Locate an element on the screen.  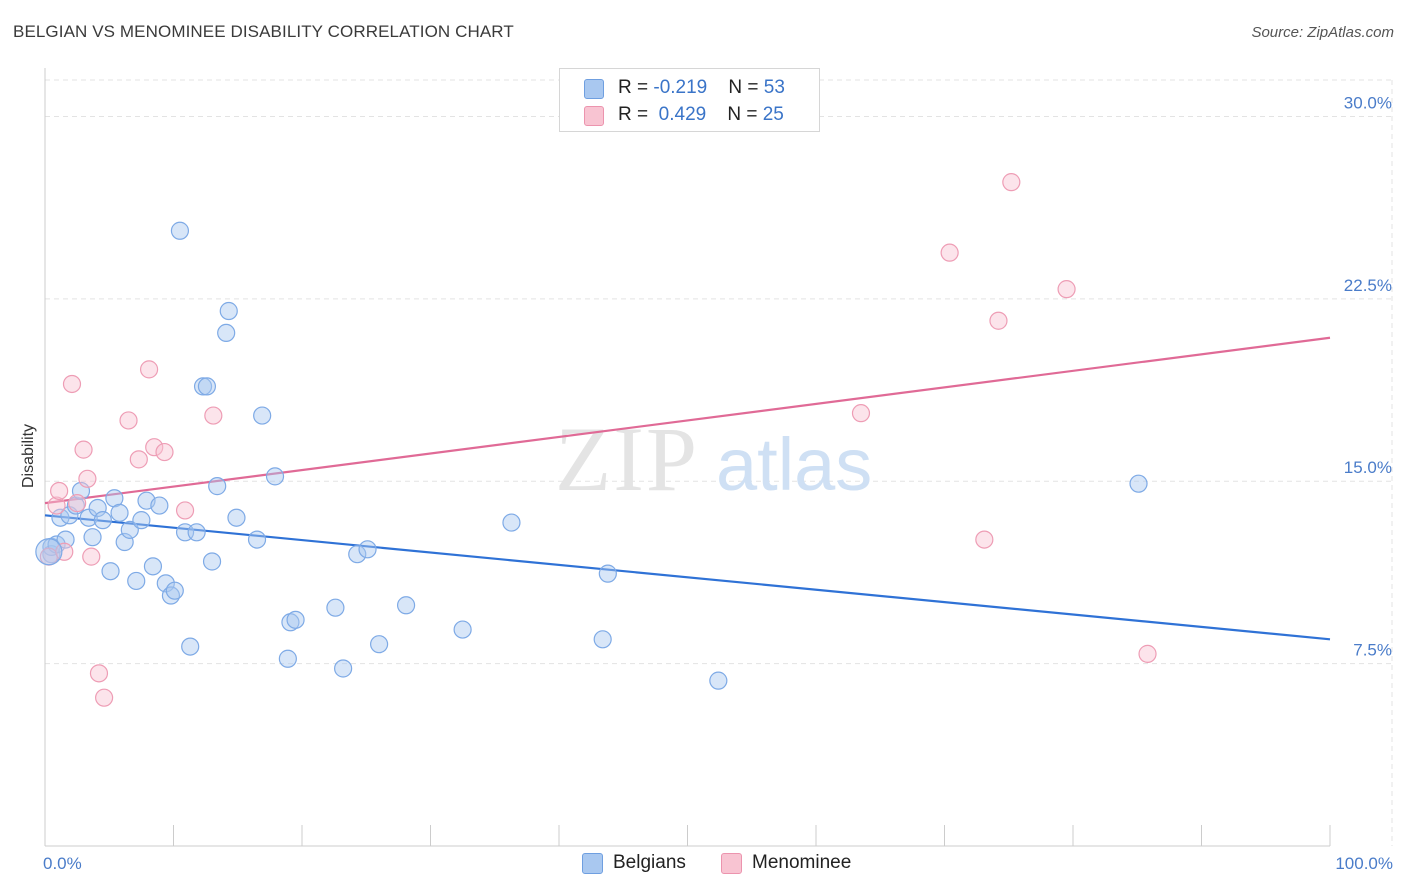
n-value-menominee: 25 is located at coordinates (773, 114).